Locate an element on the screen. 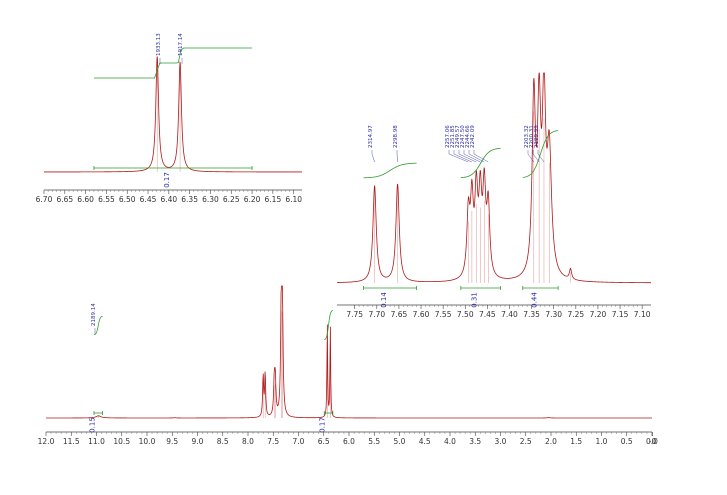 The image size is (727, 495). peak-label: 2249.57 is located at coordinates (458, 136).